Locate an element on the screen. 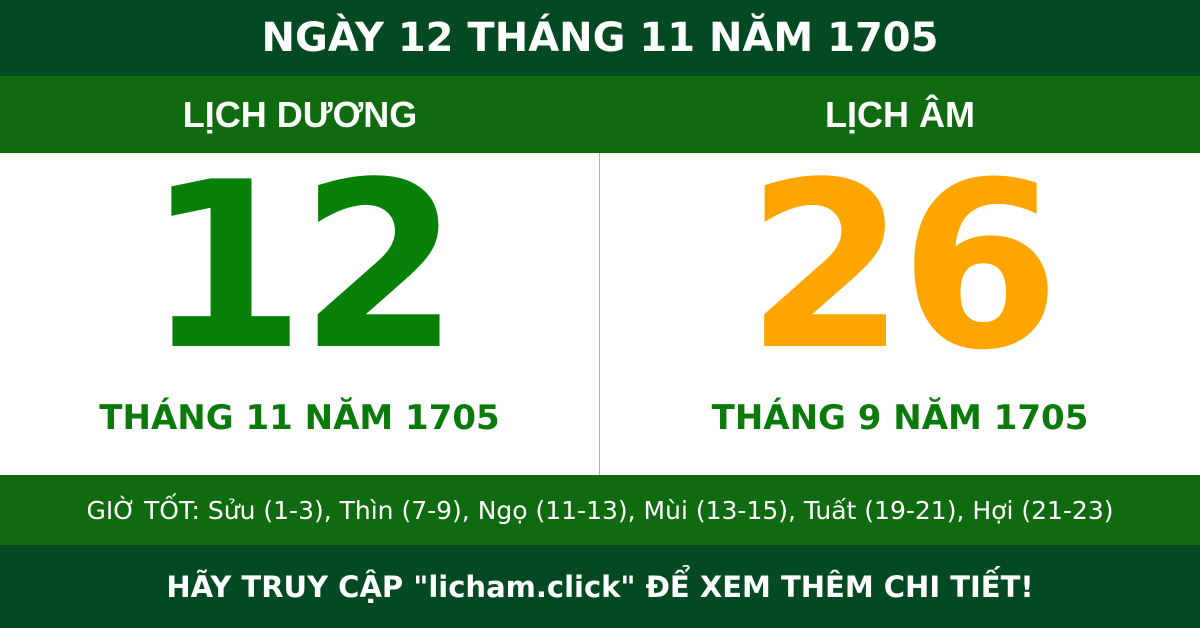 This screenshot has height=628, width=1200. lunar-calendar-label: LỊCH ÂM is located at coordinates (900, 114).